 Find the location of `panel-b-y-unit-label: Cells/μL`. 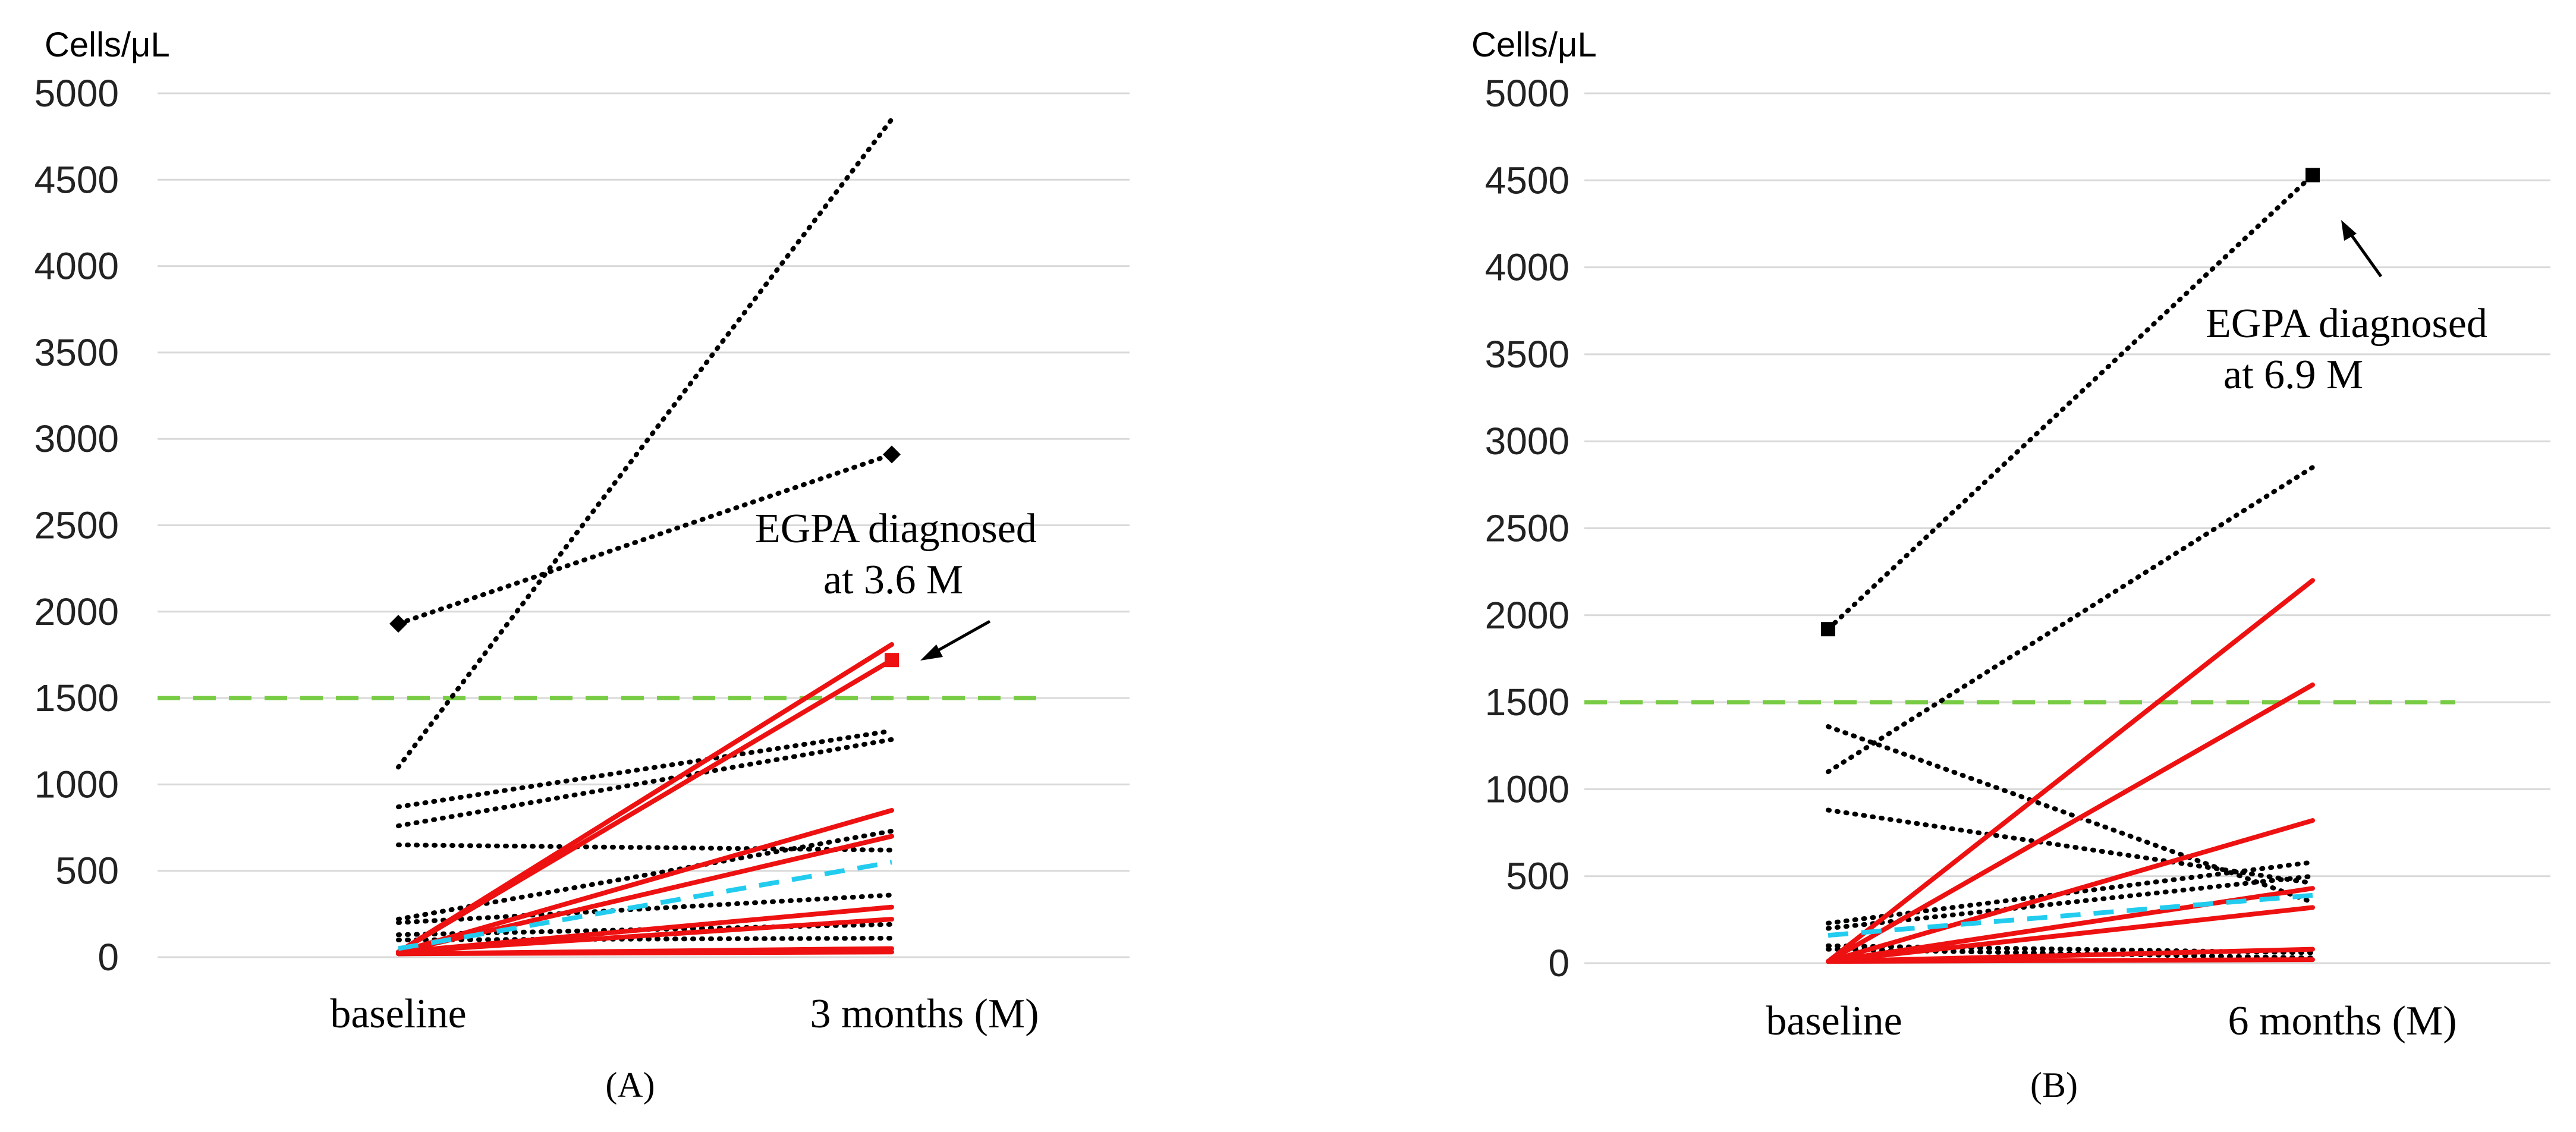

panel-b-y-unit-label: Cells/μL is located at coordinates (1534, 45).